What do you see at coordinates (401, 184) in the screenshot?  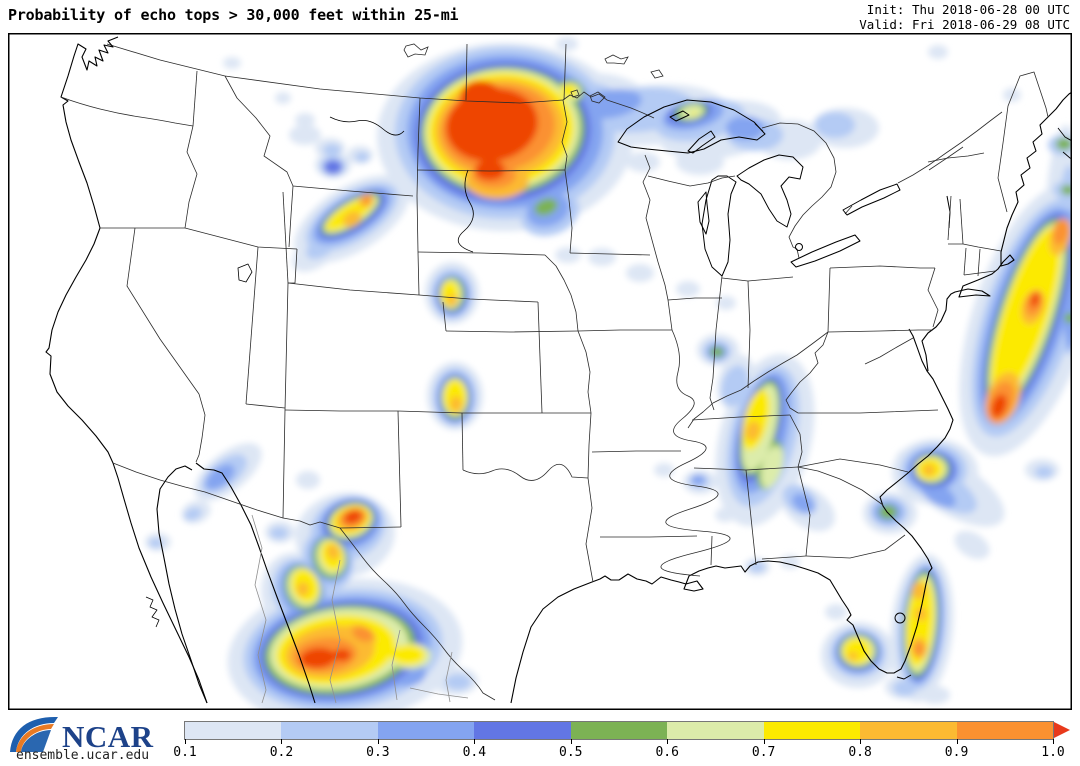 I see `rivers` at bounding box center [401, 184].